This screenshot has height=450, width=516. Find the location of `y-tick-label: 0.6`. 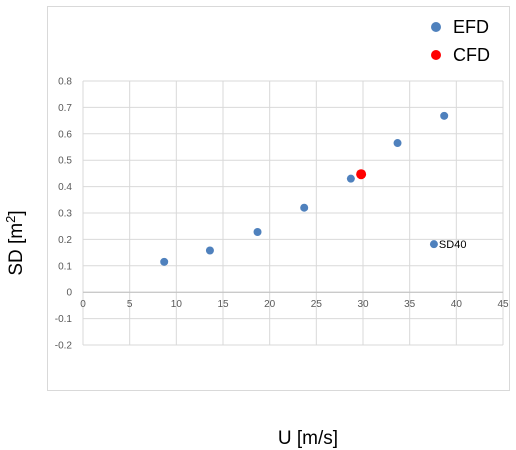

y-tick-label: 0.6 is located at coordinates (65, 134).